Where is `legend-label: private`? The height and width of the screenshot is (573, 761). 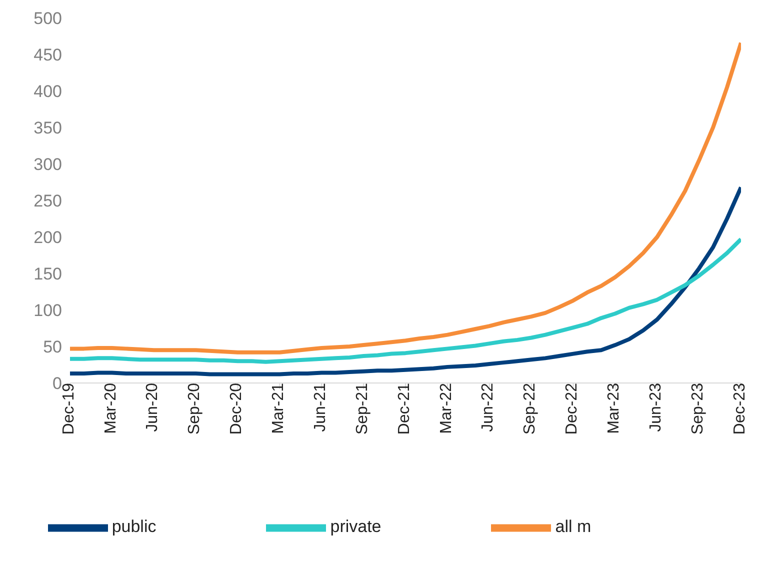 legend-label: private is located at coordinates (356, 526).